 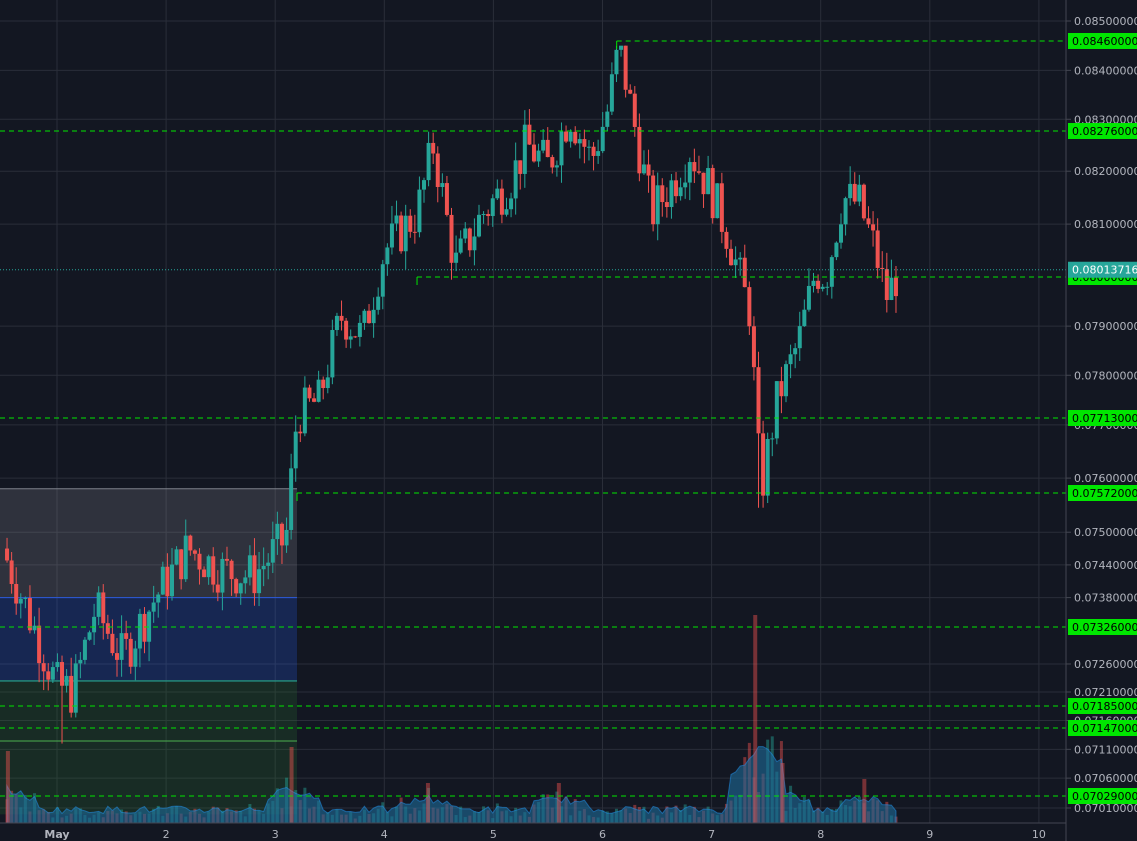 What do you see at coordinates (711, 834) in the screenshot?
I see `time-tick-label: 7` at bounding box center [711, 834].